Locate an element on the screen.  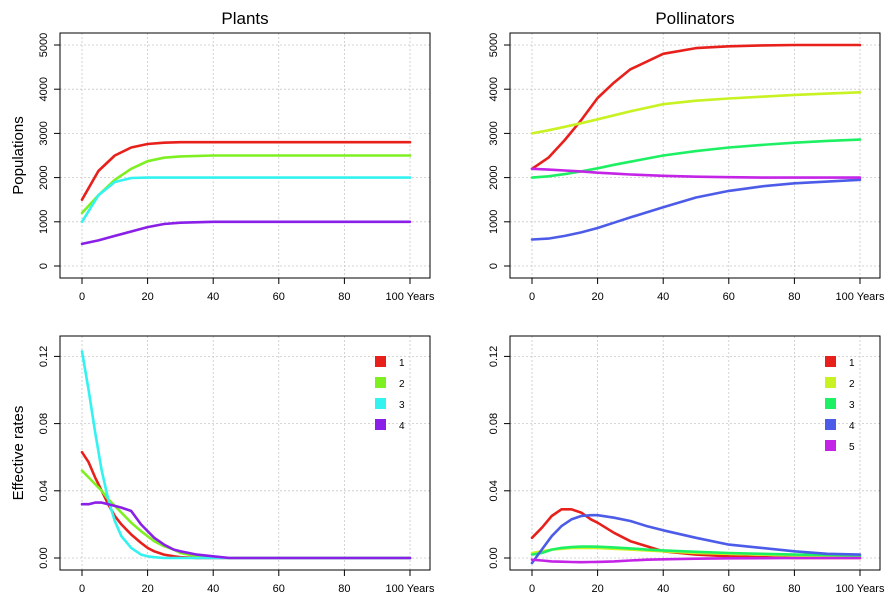
panel-1-xtick-label-0: 0 is located at coordinates (532, 297).